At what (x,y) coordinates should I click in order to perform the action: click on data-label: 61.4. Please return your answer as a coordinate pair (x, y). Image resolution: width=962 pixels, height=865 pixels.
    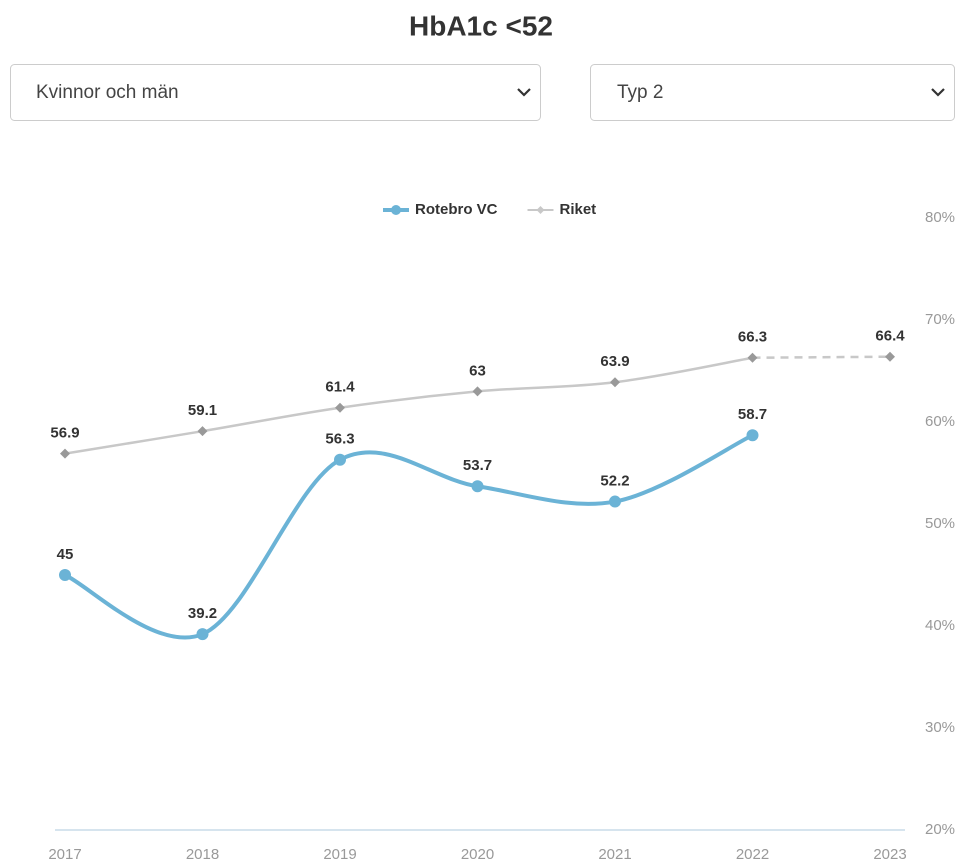
    Looking at the image, I should click on (340, 387).